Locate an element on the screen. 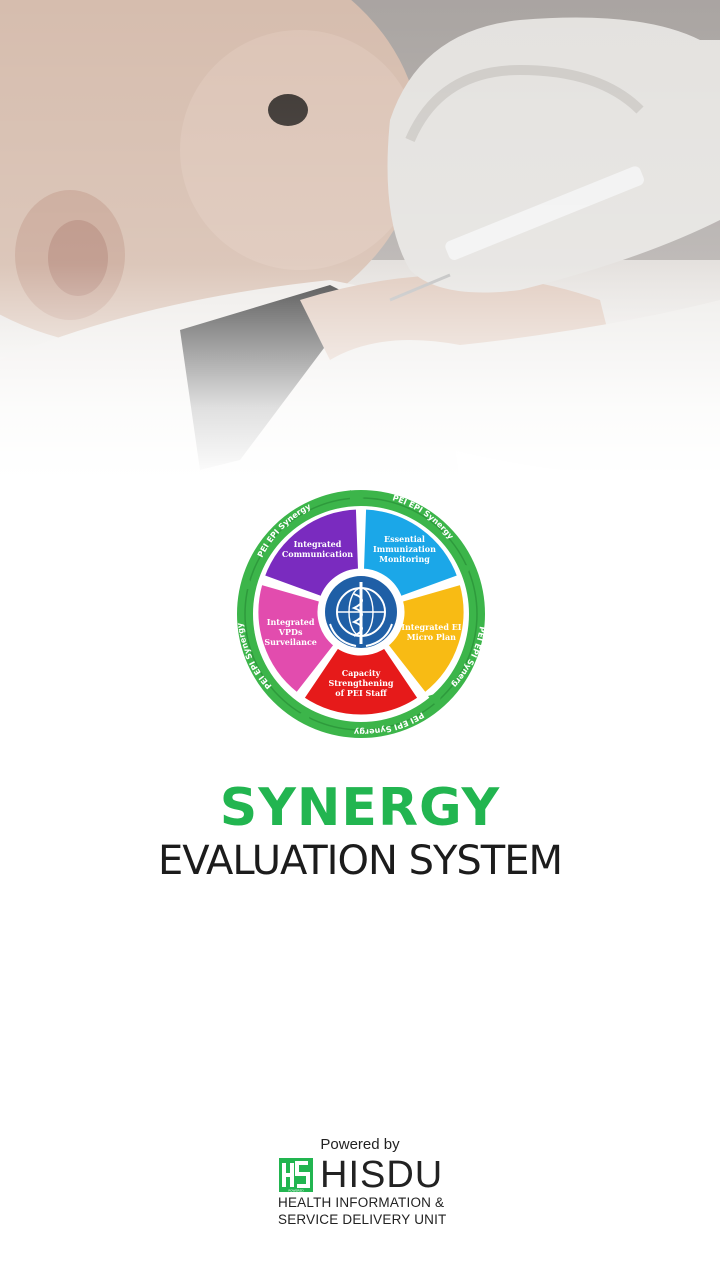 The width and height of the screenshot is (720, 1280). segment-capacity is located at coordinates (361, 681).